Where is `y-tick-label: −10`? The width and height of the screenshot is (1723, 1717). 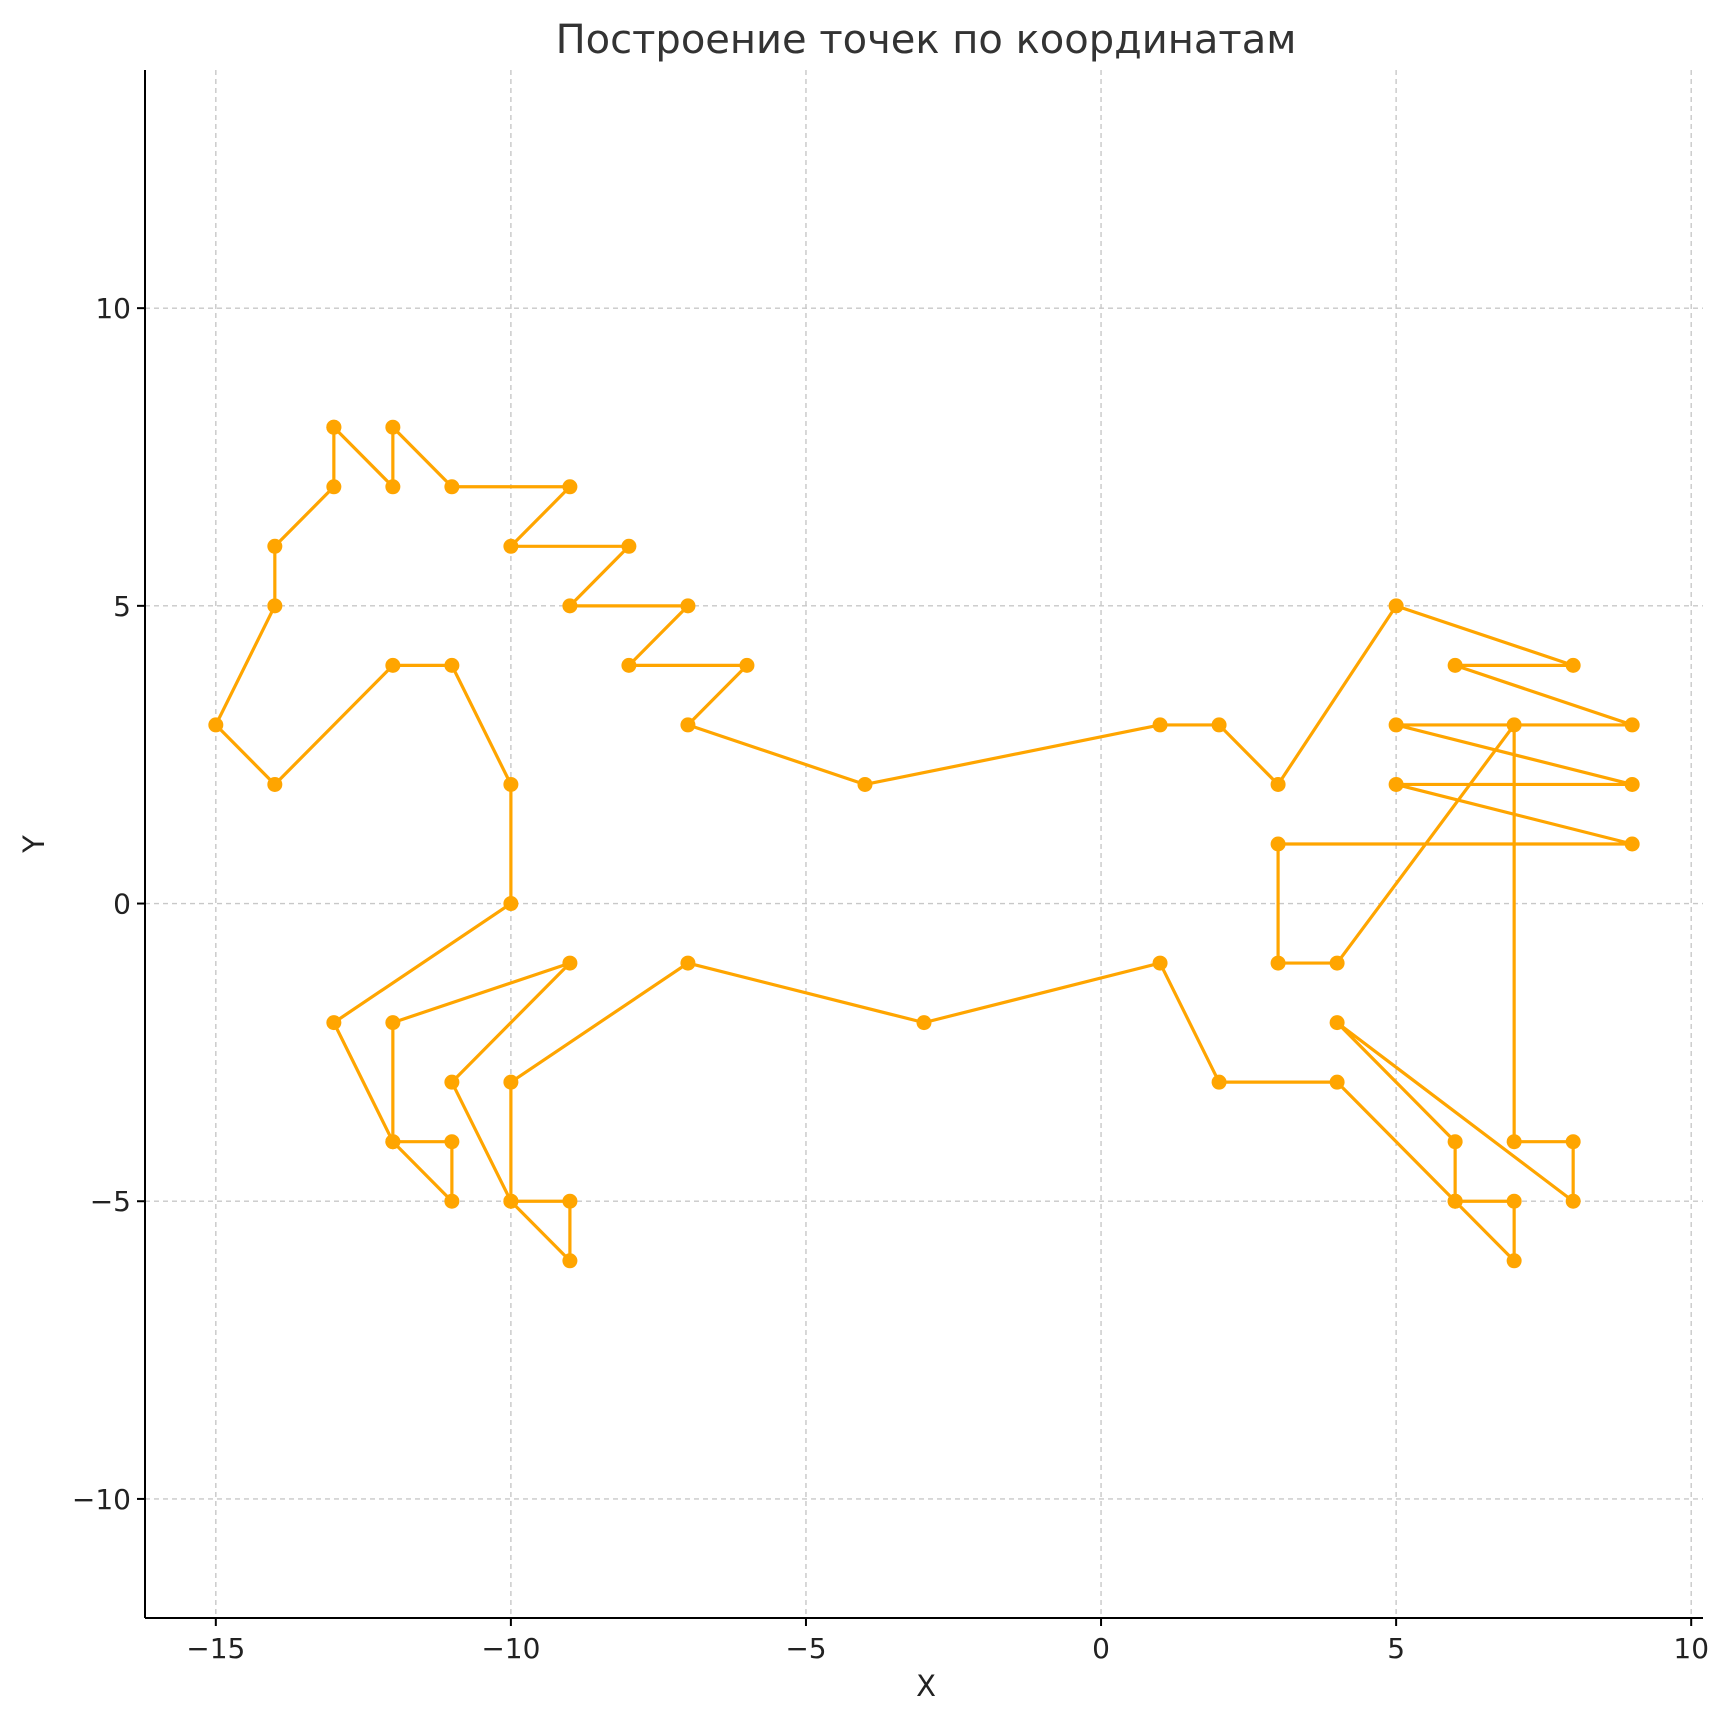 y-tick-label: −10 is located at coordinates (101, 1499).